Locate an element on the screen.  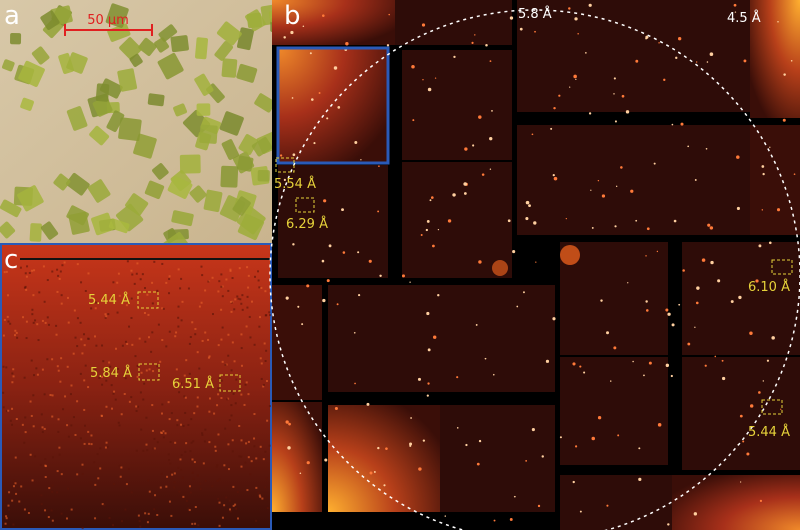
spot-box is located at coordinates (149, 372).